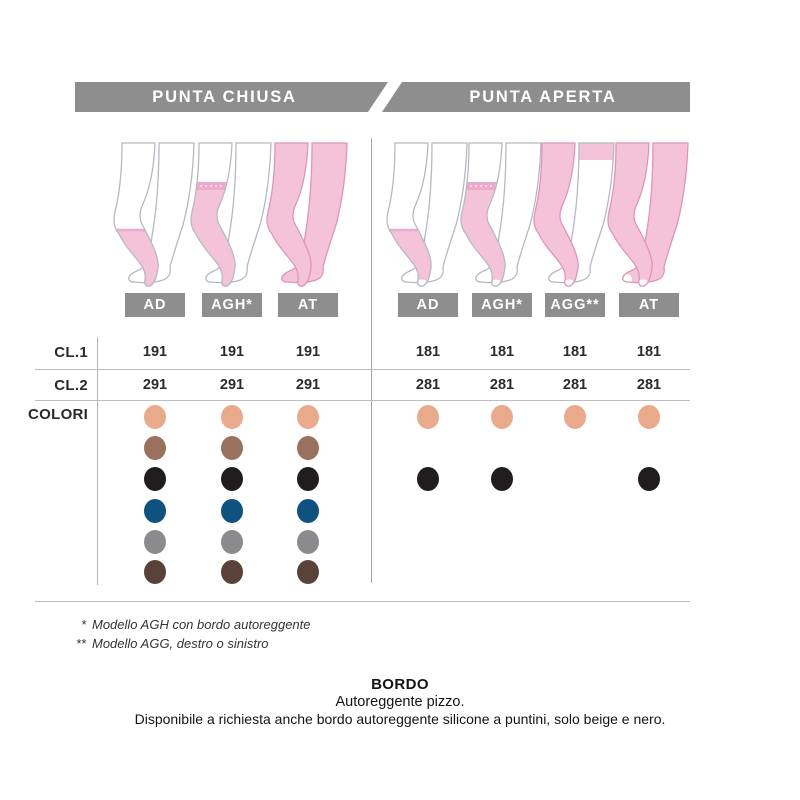  I want to click on footnote-text: Modello AGG, destro o sinistro, so click(180, 643).